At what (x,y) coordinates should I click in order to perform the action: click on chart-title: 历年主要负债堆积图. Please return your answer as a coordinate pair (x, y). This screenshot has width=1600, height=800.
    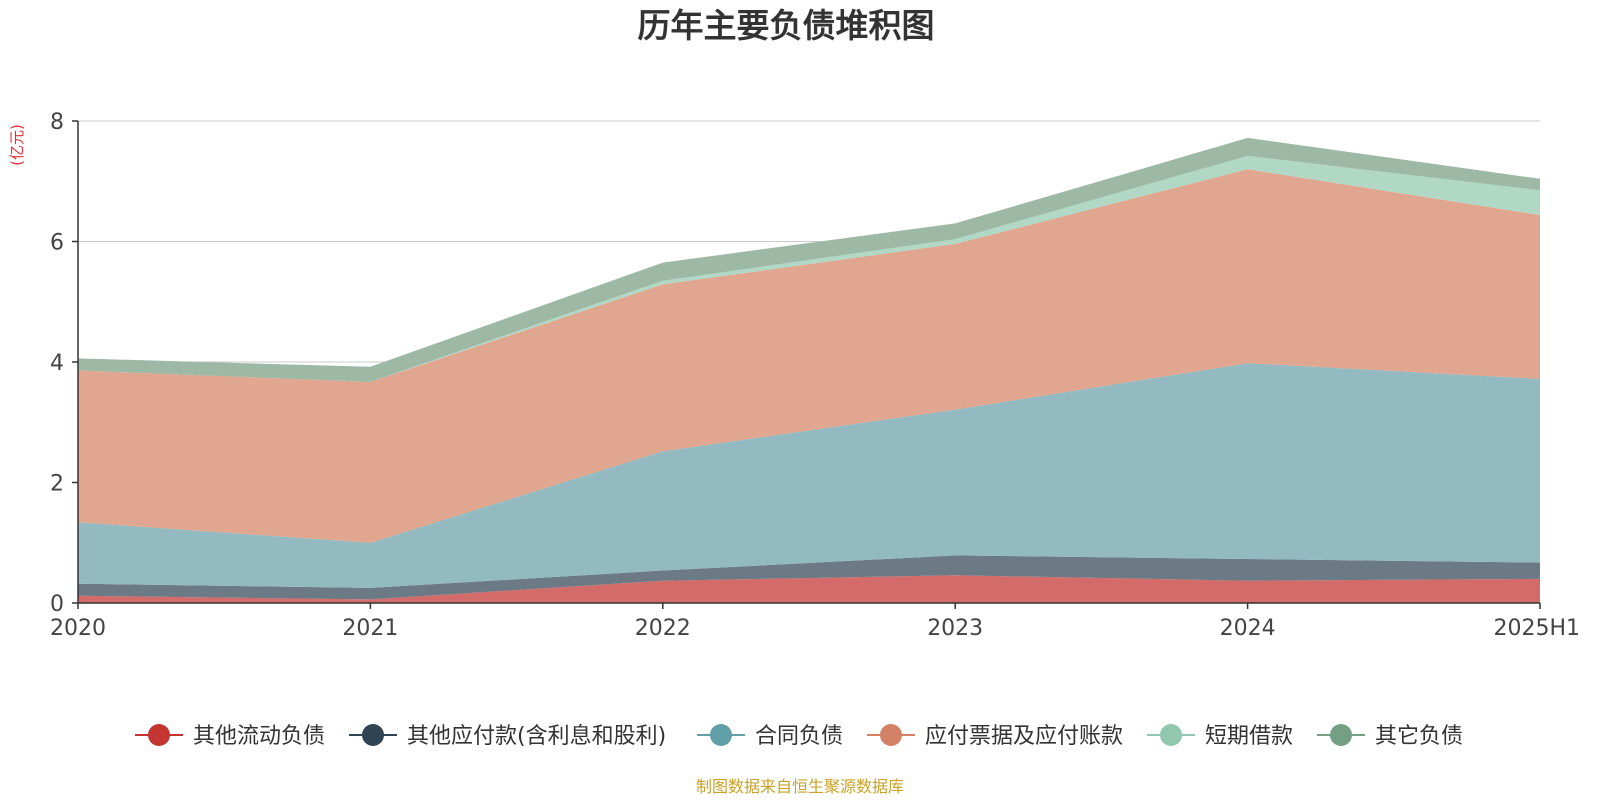
    Looking at the image, I should click on (786, 25).